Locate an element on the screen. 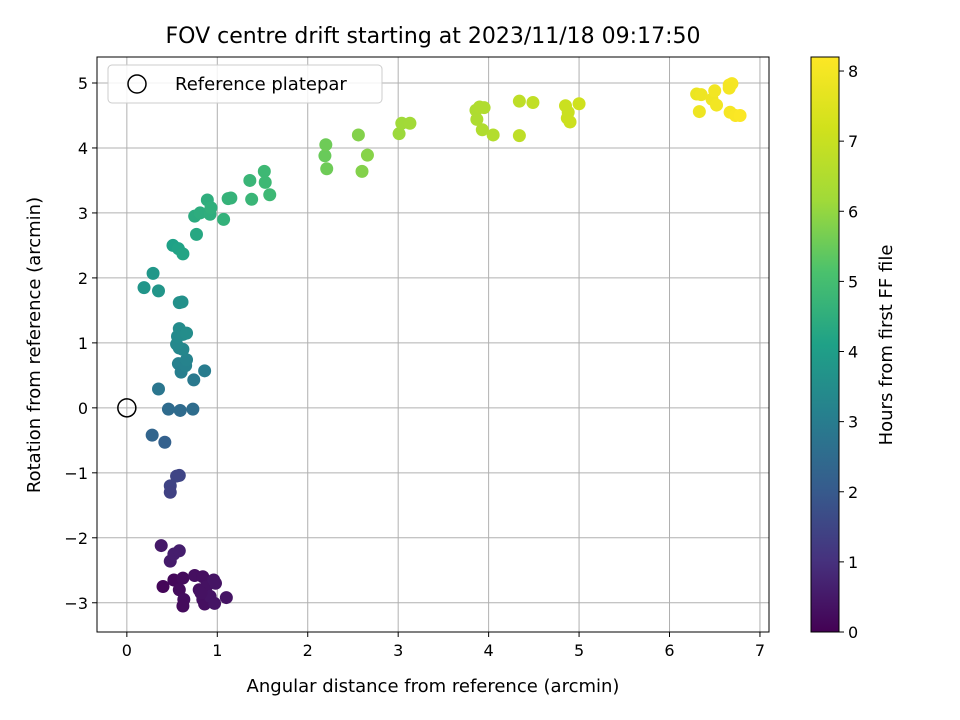 This screenshot has width=960, height=720. colorbar-tick-label: 1 is located at coordinates (853, 562).